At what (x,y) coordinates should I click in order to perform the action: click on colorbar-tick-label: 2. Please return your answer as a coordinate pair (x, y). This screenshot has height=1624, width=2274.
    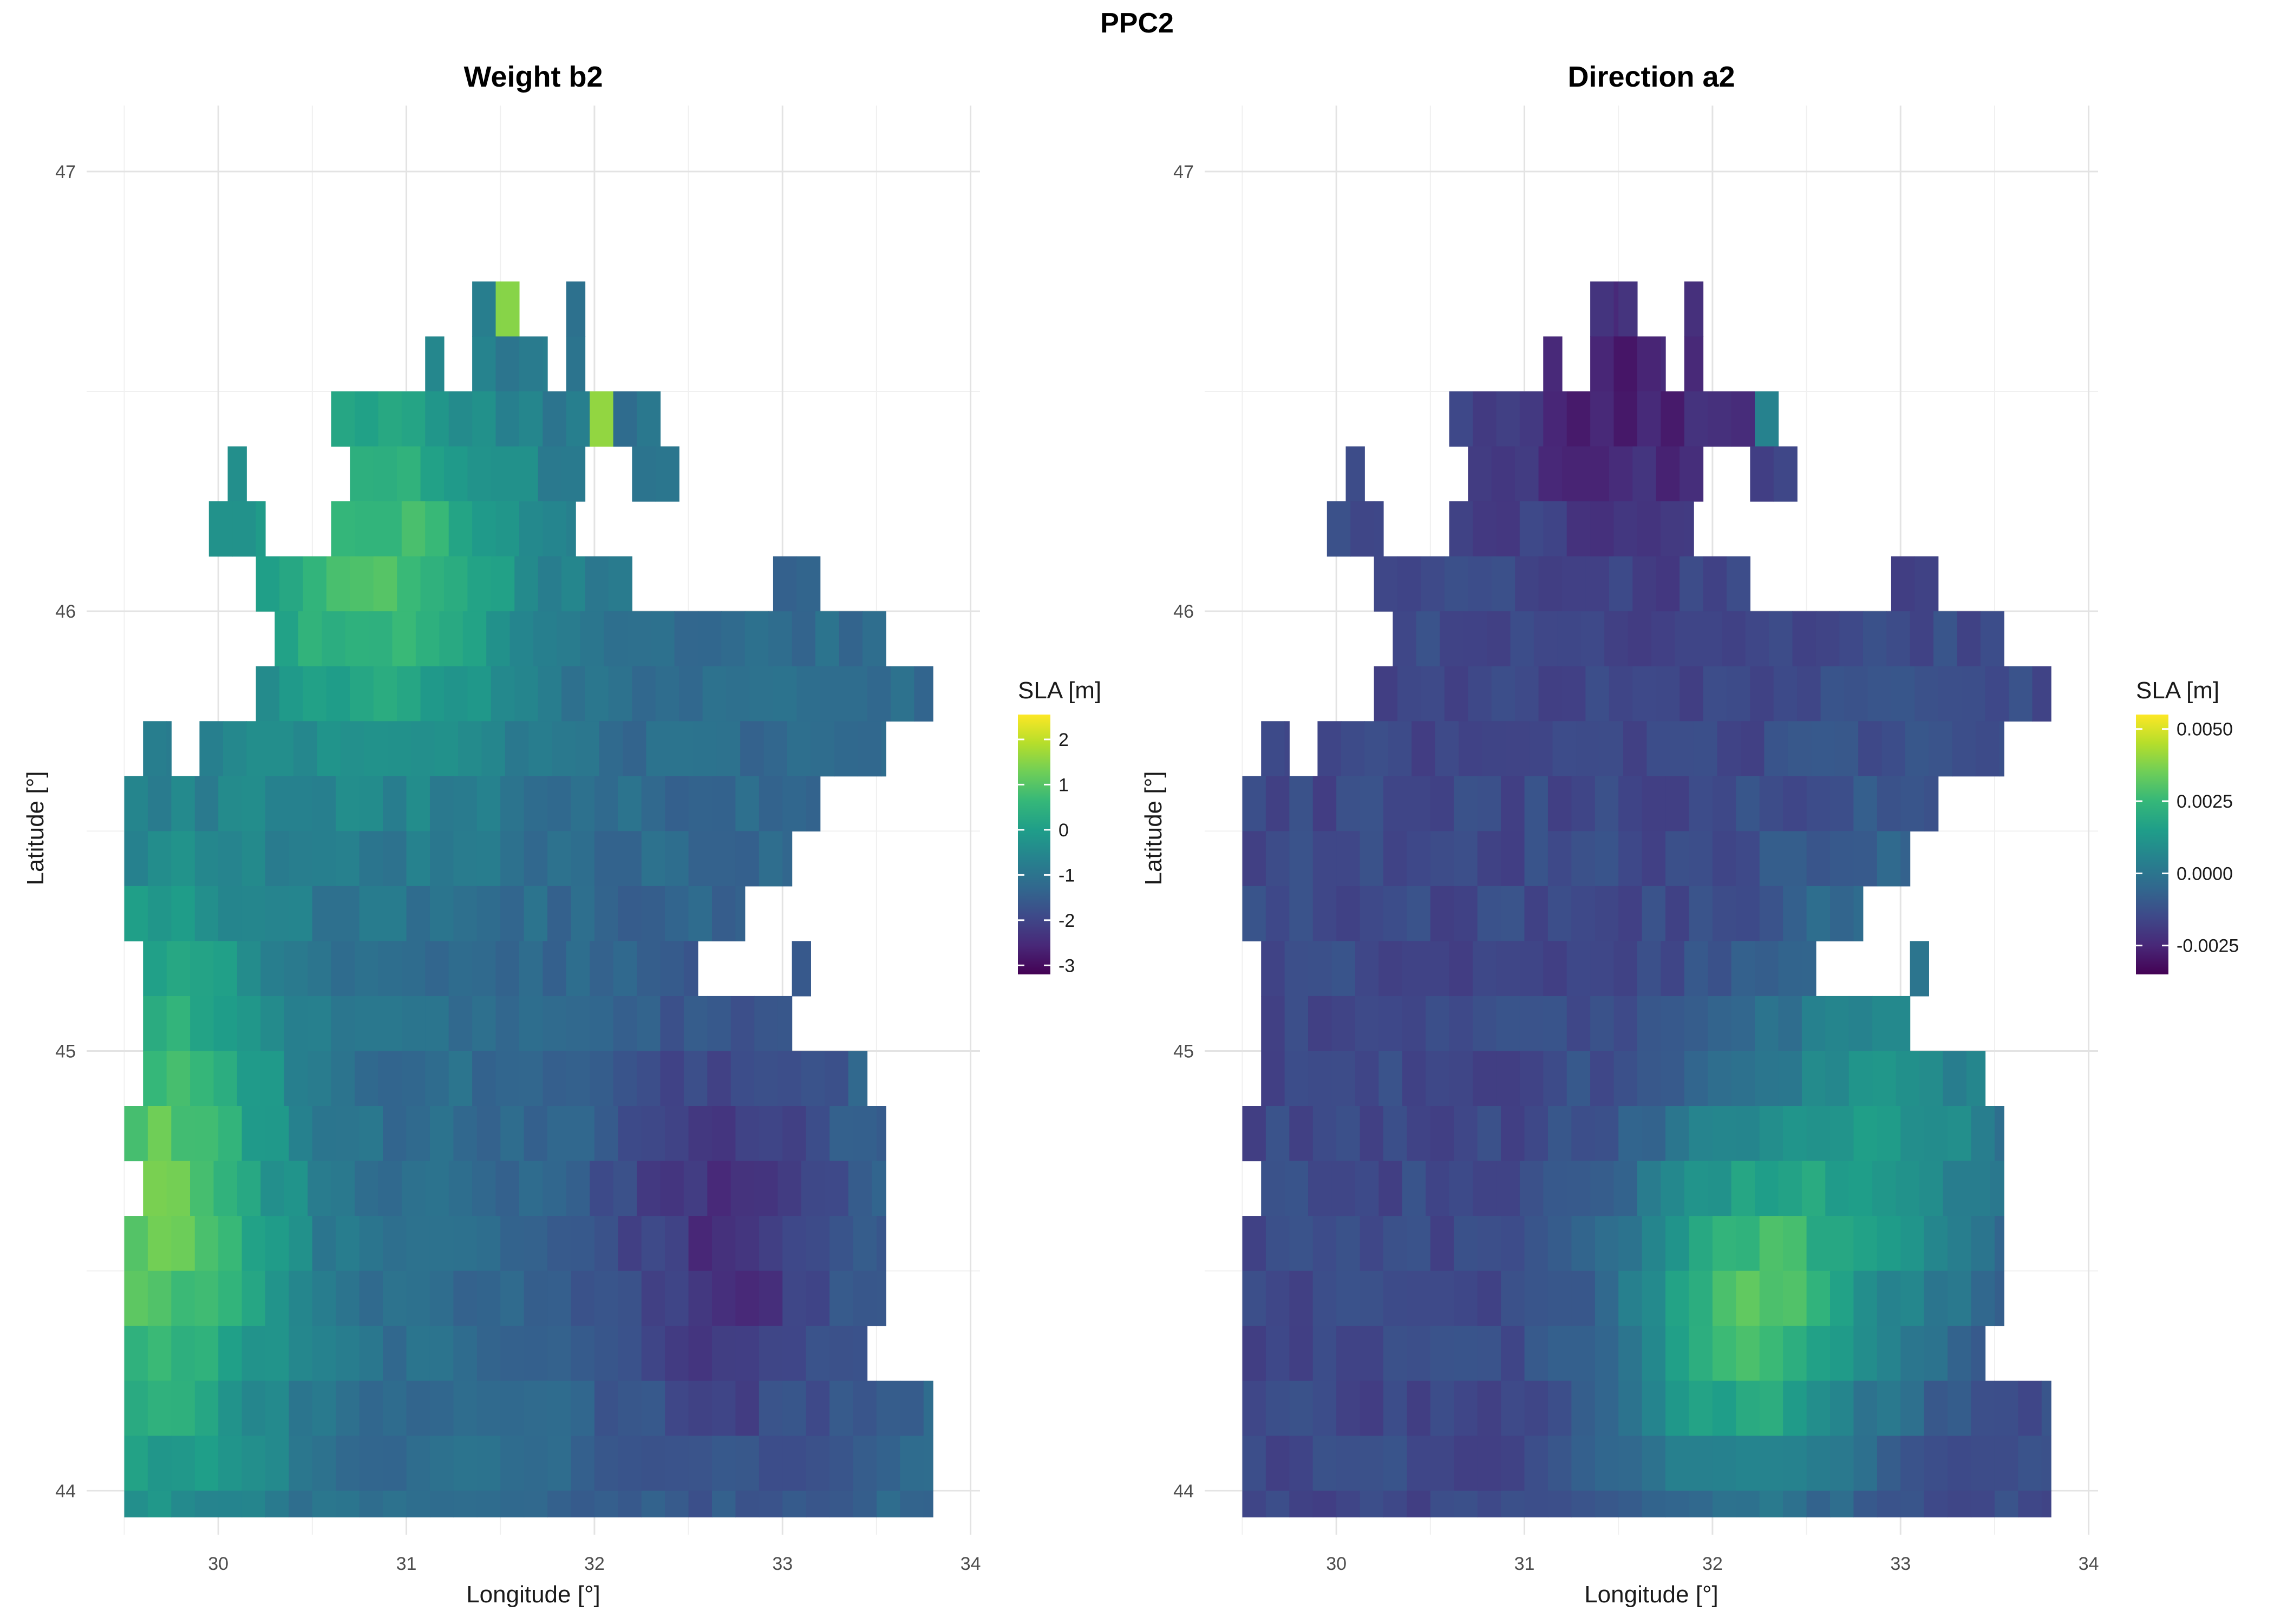
    Looking at the image, I should click on (1064, 740).